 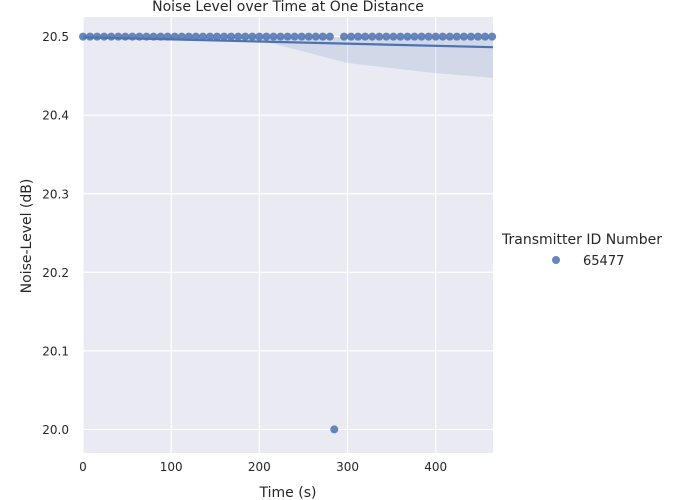 I want to click on y-tick-label: 20.5, so click(x=55, y=37).